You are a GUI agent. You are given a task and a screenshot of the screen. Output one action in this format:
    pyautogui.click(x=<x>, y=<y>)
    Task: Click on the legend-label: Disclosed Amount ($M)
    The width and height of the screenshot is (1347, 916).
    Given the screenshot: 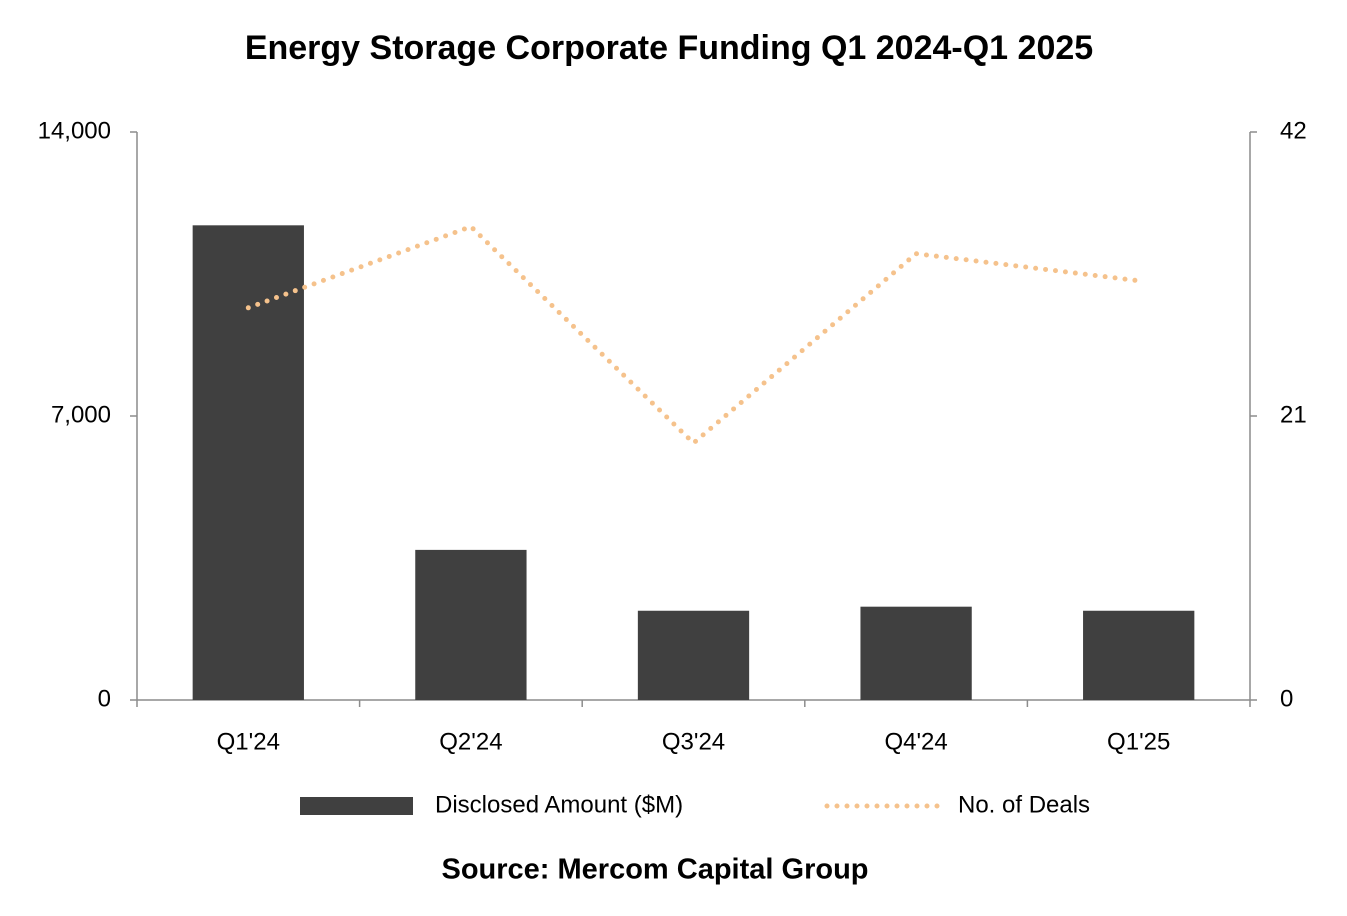 What is the action you would take?
    pyautogui.click(x=559, y=804)
    